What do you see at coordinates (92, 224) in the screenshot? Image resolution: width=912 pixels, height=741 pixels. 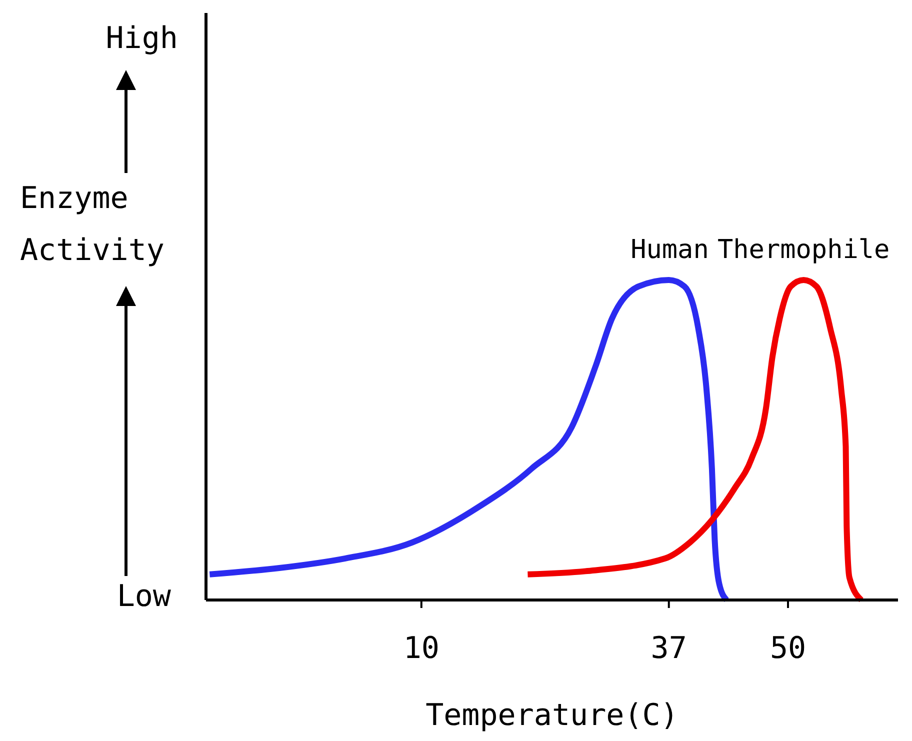 I see `y-axis-title: Enzyme Activity` at bounding box center [92, 224].